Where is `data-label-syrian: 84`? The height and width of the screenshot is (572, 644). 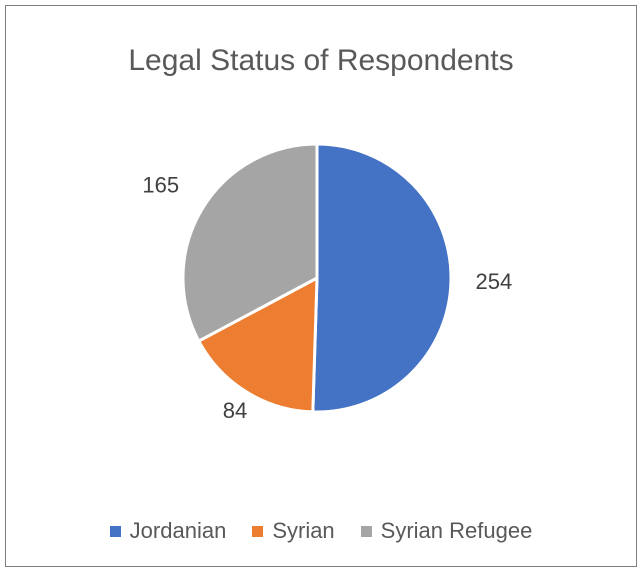 data-label-syrian: 84 is located at coordinates (235, 410).